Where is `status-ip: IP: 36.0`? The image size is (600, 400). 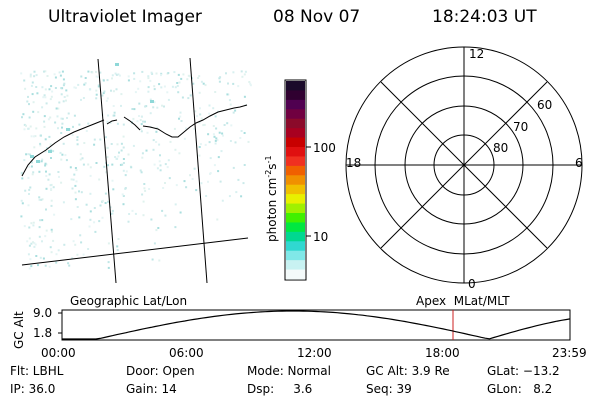
status-ip: IP: 36.0 is located at coordinates (33, 389).